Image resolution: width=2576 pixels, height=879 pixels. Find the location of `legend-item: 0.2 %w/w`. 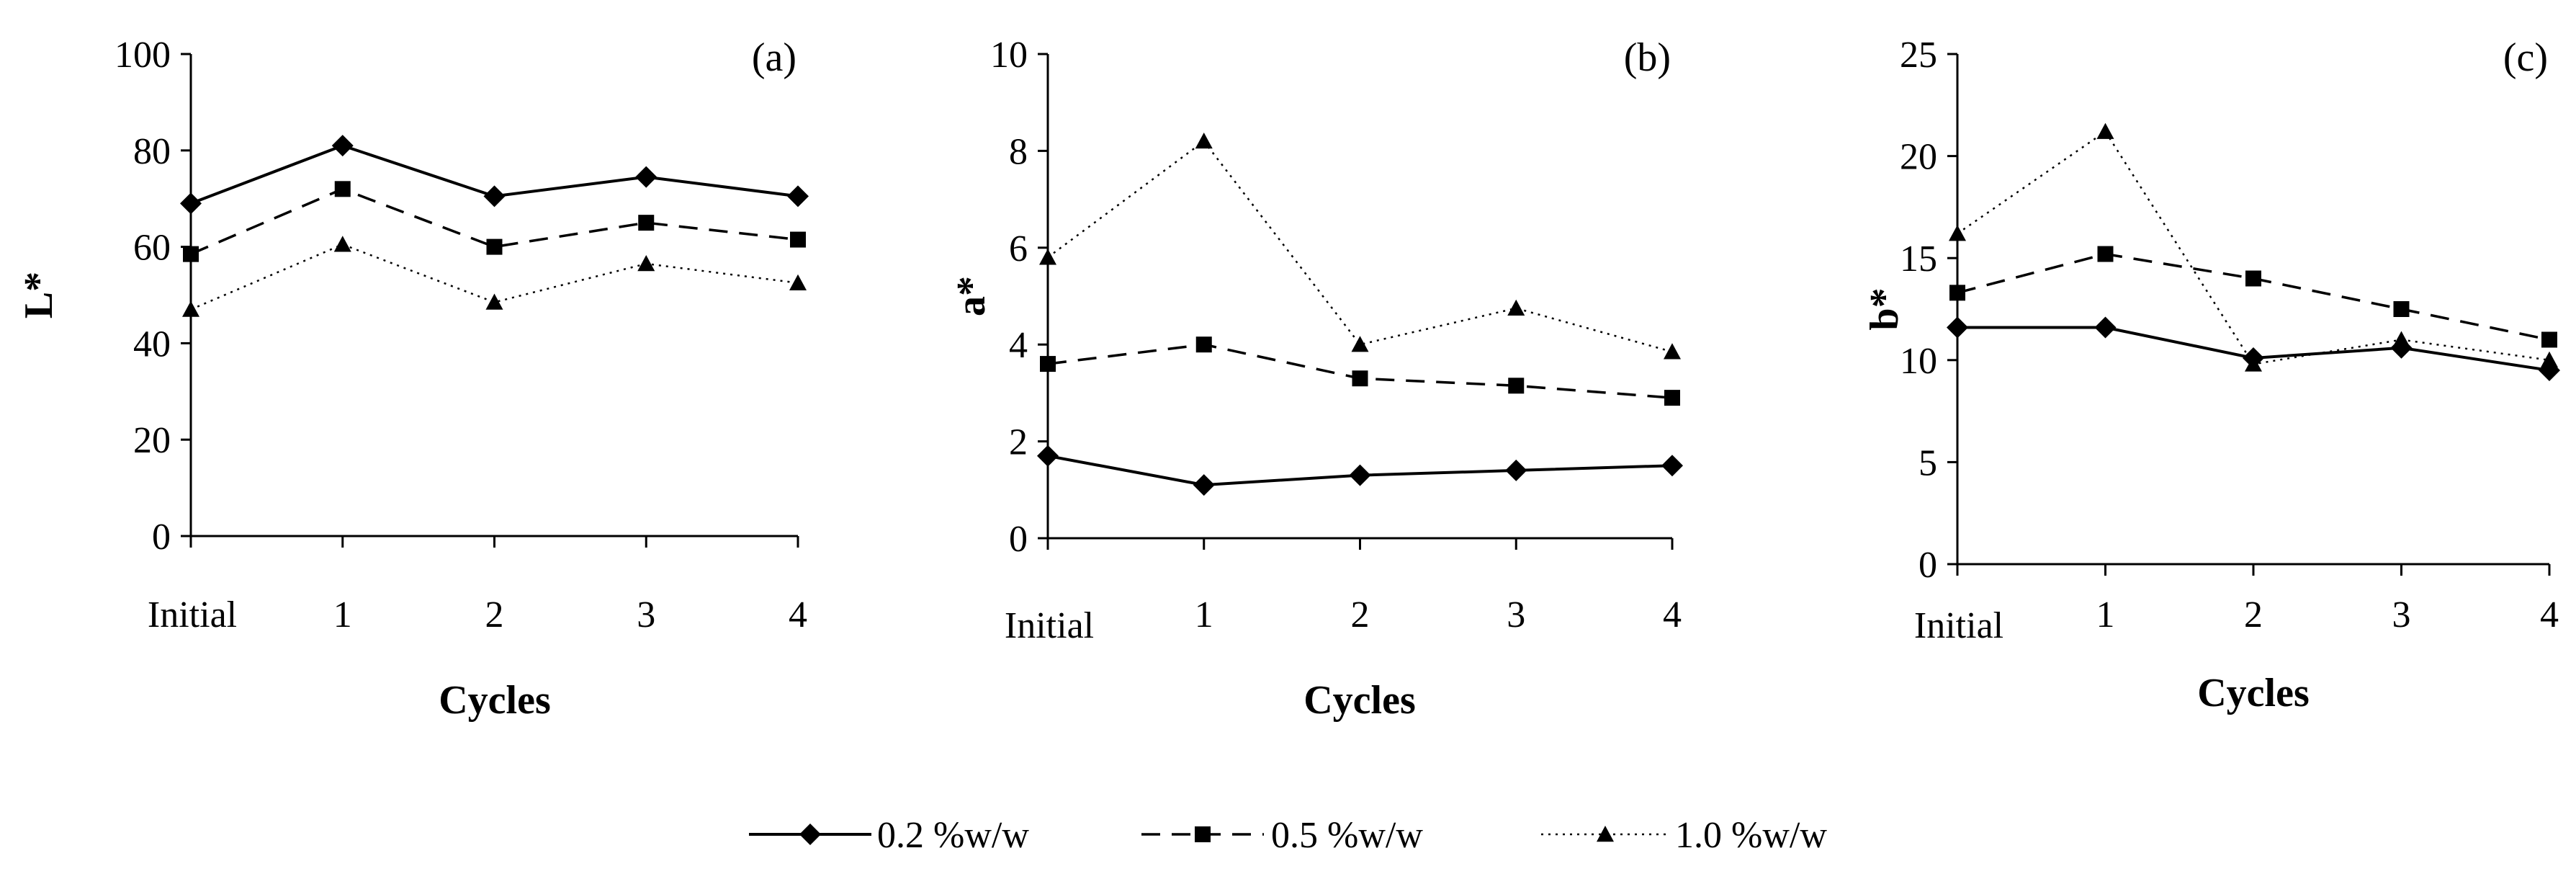

legend-item: 0.2 %w/w is located at coordinates (889, 835).